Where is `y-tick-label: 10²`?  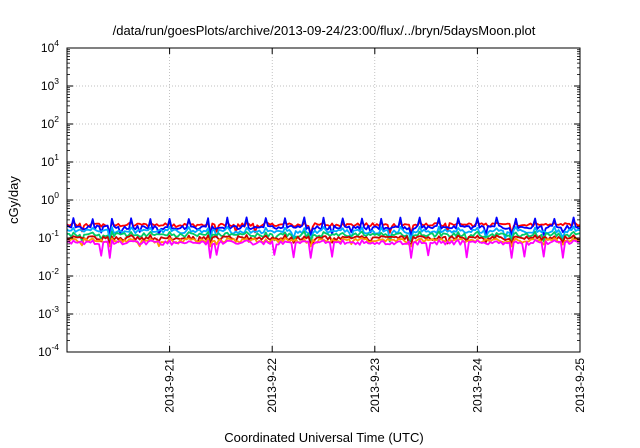
y-tick-label: 10² is located at coordinates (50, 122).